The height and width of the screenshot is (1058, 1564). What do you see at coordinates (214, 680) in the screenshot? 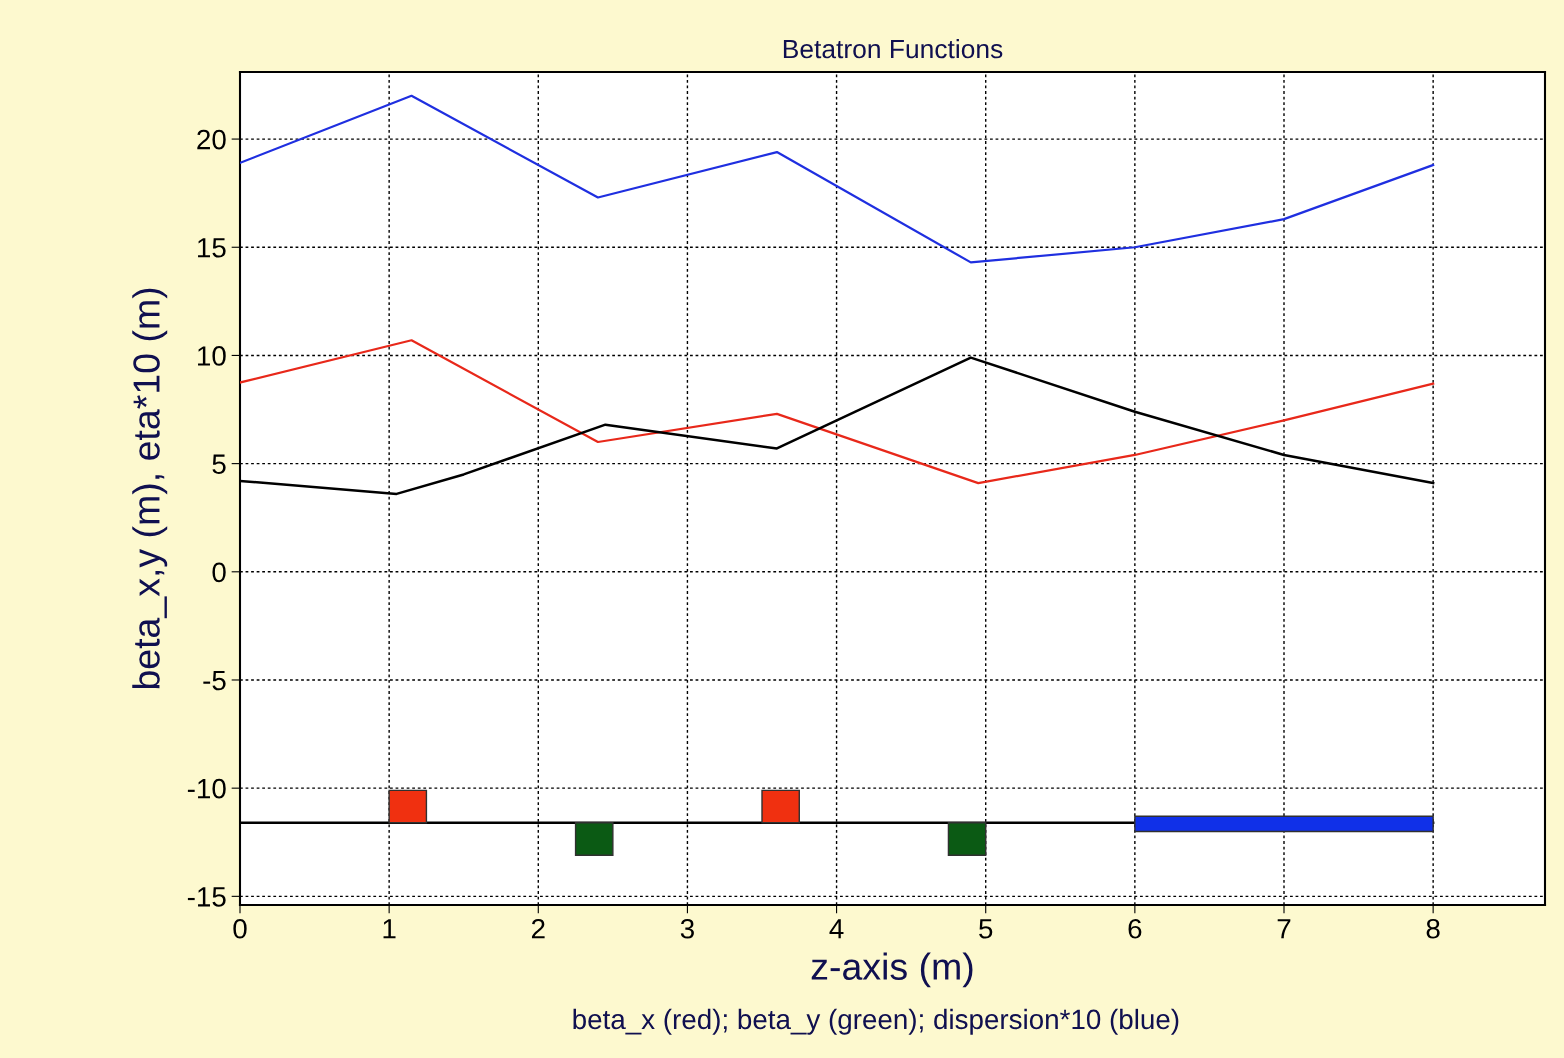
I see `y-tick-label: -5` at bounding box center [214, 680].